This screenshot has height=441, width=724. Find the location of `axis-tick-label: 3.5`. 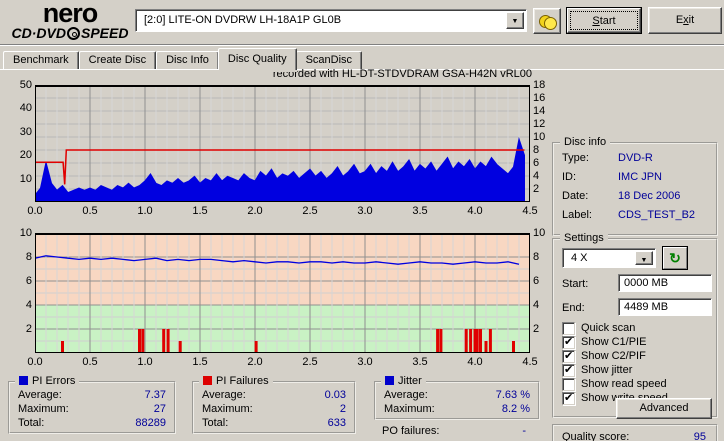

axis-tick-label: 3.5 is located at coordinates (420, 362).